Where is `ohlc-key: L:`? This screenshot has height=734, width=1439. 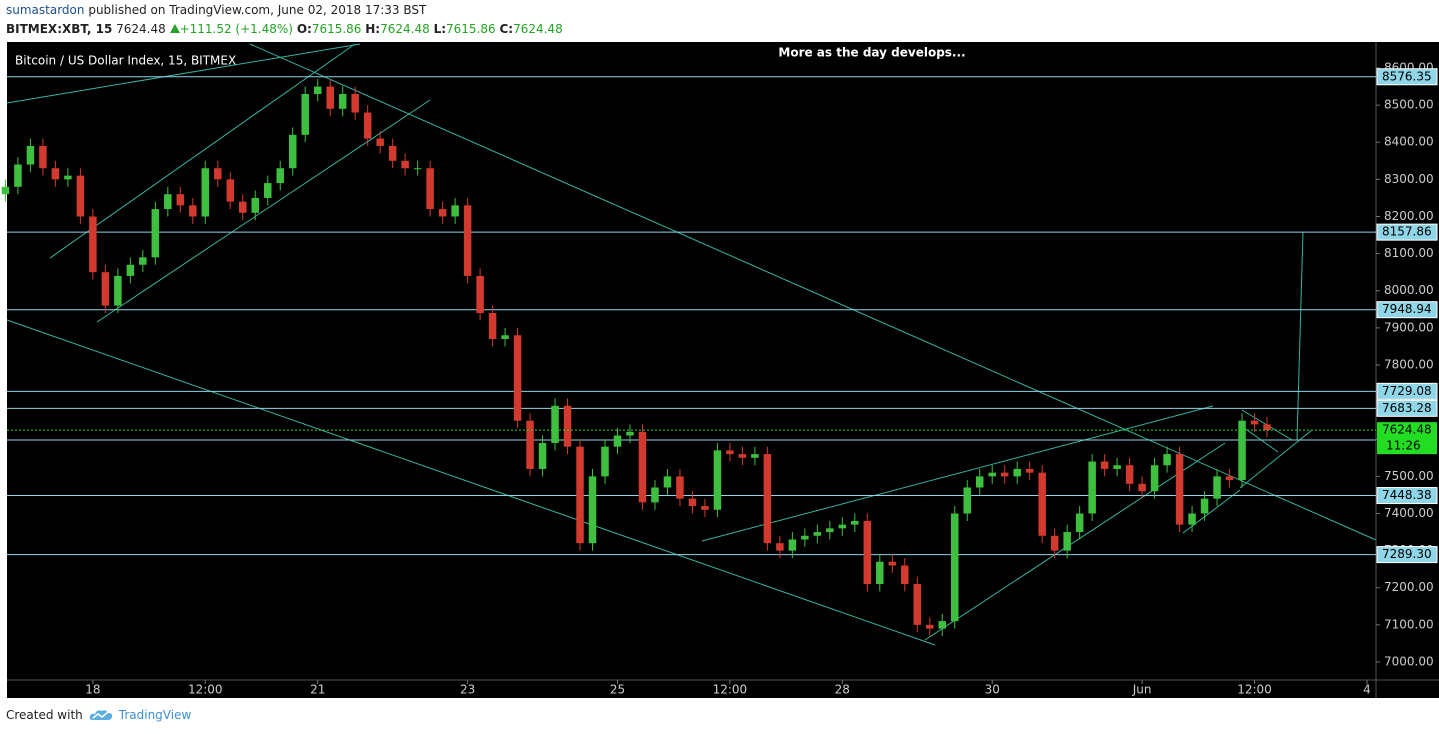
ohlc-key: L: is located at coordinates (440, 29).